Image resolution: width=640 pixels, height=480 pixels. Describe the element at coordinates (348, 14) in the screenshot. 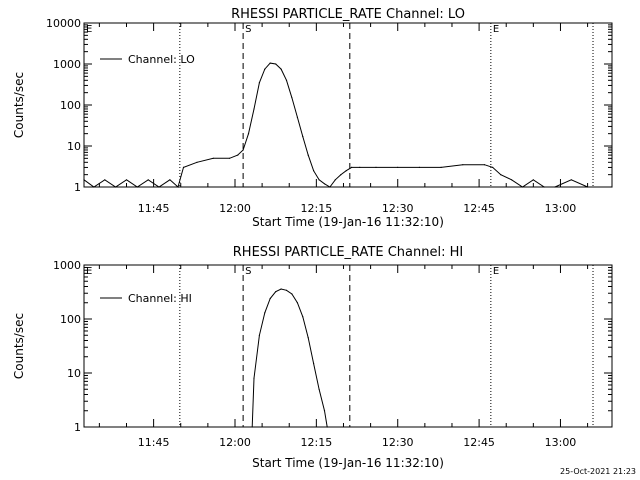

I see `chart-title: RHESSI PARTICLE_RATE Channel: LO` at that location.